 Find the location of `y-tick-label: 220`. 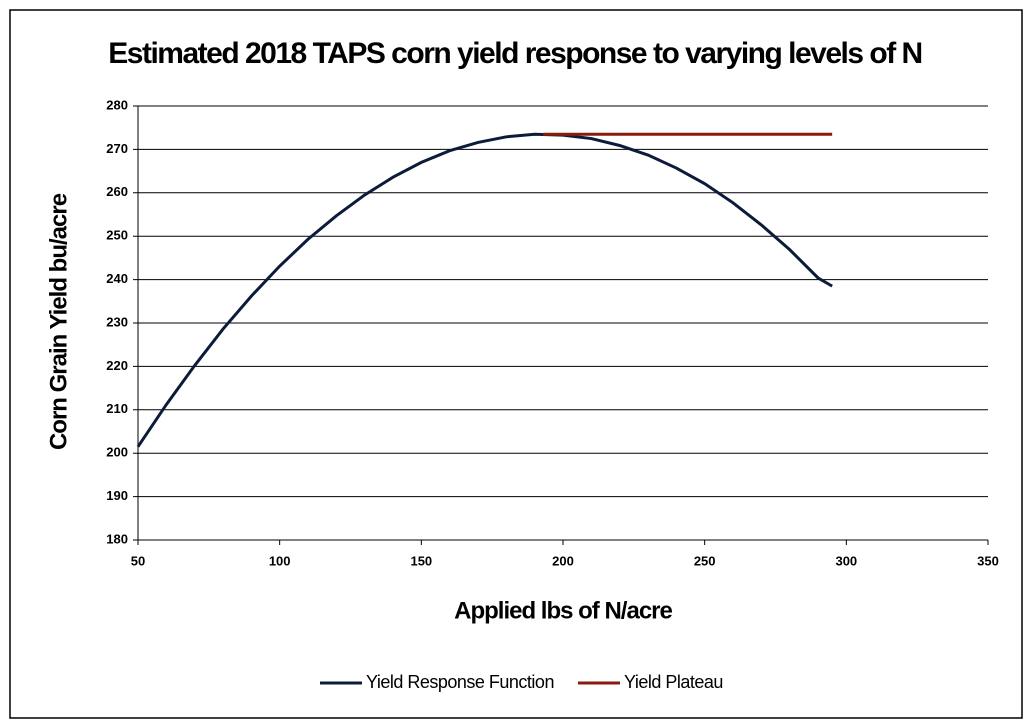

y-tick-label: 220 is located at coordinates (117, 365).